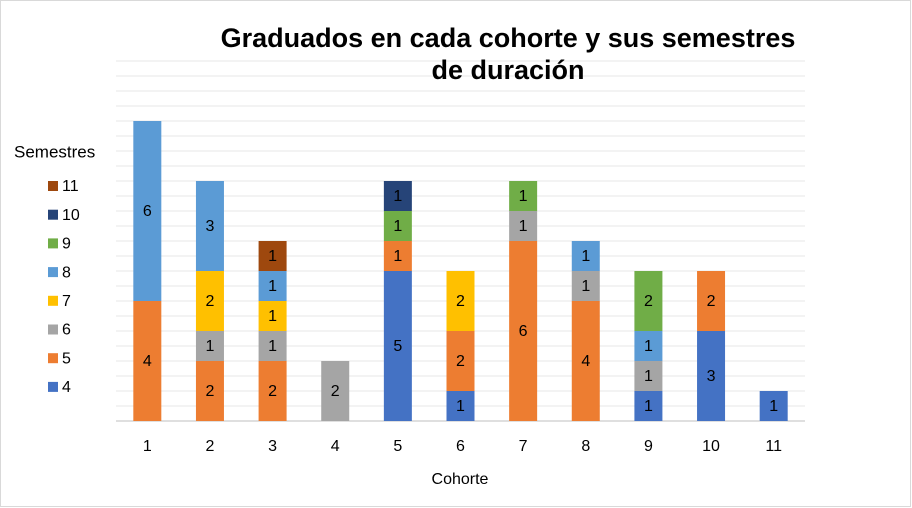  What do you see at coordinates (71, 215) in the screenshot?
I see `legend-label: 10` at bounding box center [71, 215].